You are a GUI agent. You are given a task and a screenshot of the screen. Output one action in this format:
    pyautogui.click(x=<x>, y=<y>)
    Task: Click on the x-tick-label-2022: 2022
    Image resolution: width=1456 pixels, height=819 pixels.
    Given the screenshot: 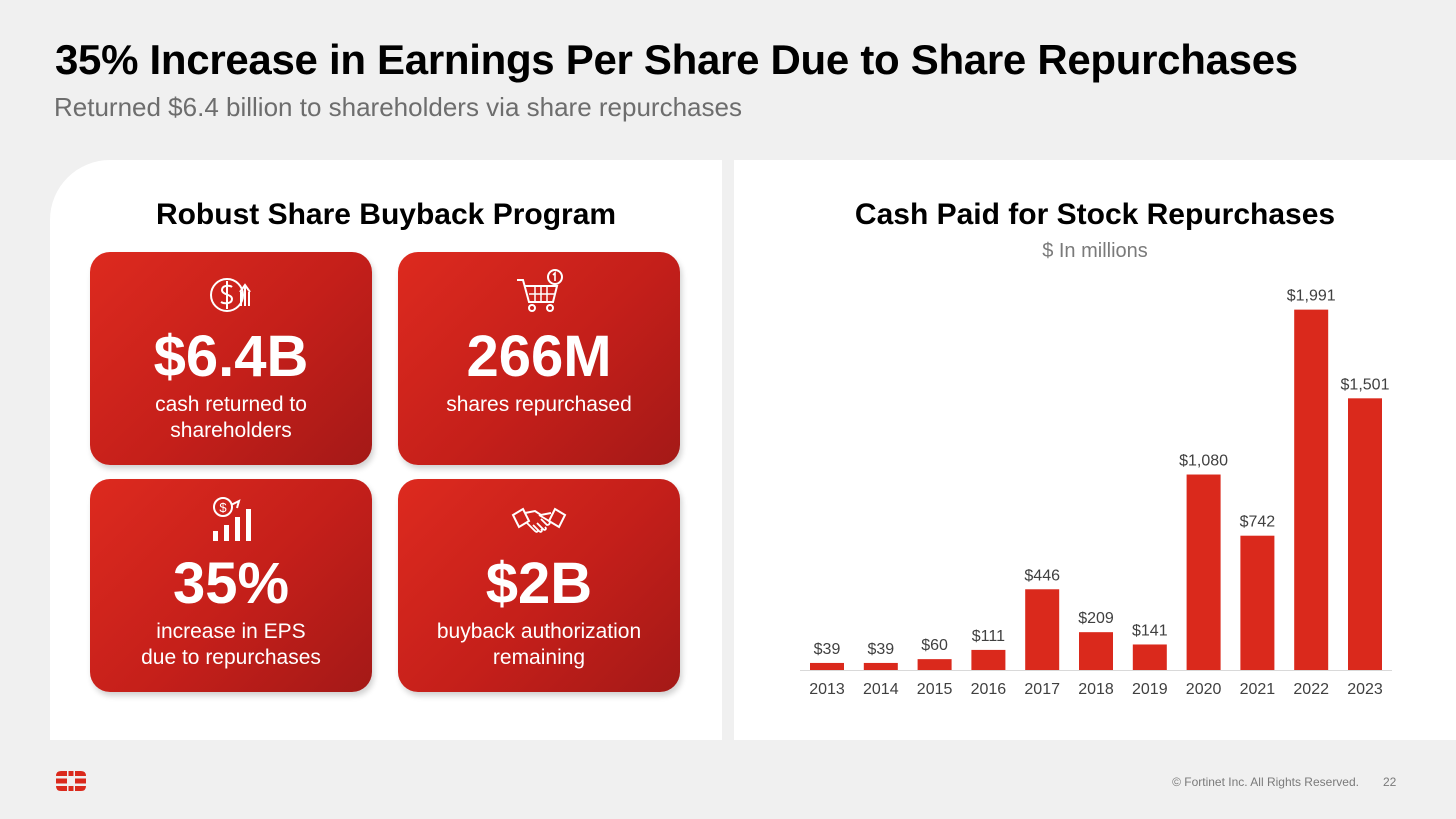 What is the action you would take?
    pyautogui.click(x=1311, y=689)
    